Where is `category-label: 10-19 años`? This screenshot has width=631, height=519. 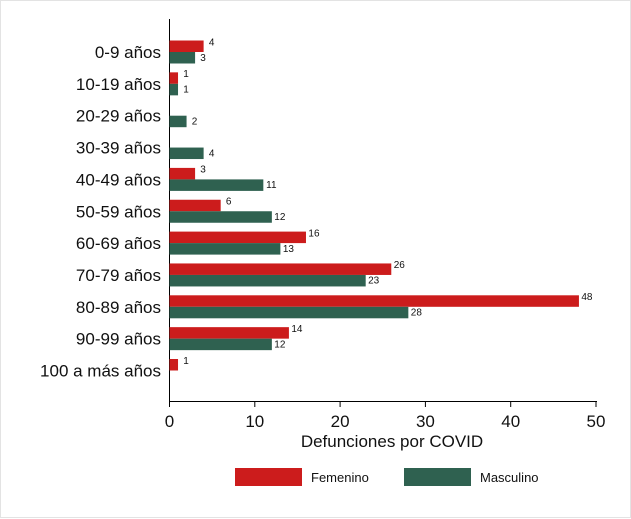
category-label: 10-19 años is located at coordinates (118, 84).